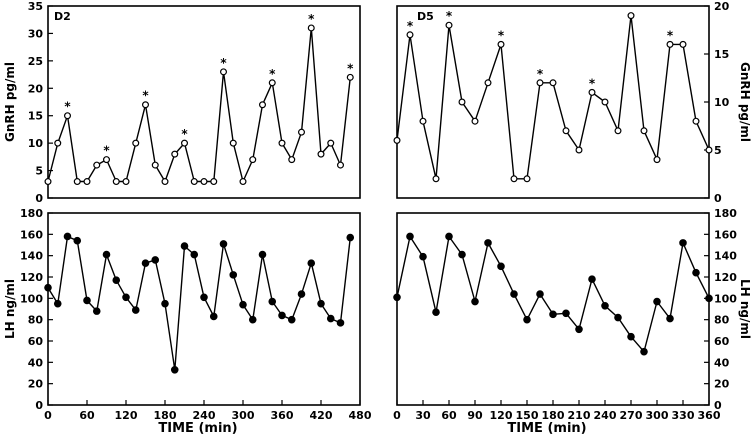 Image resolution: width=752 pixels, height=437 pixels. Describe the element at coordinates (31, 256) in the screenshot. I see `y-tick-label: 140` at that location.